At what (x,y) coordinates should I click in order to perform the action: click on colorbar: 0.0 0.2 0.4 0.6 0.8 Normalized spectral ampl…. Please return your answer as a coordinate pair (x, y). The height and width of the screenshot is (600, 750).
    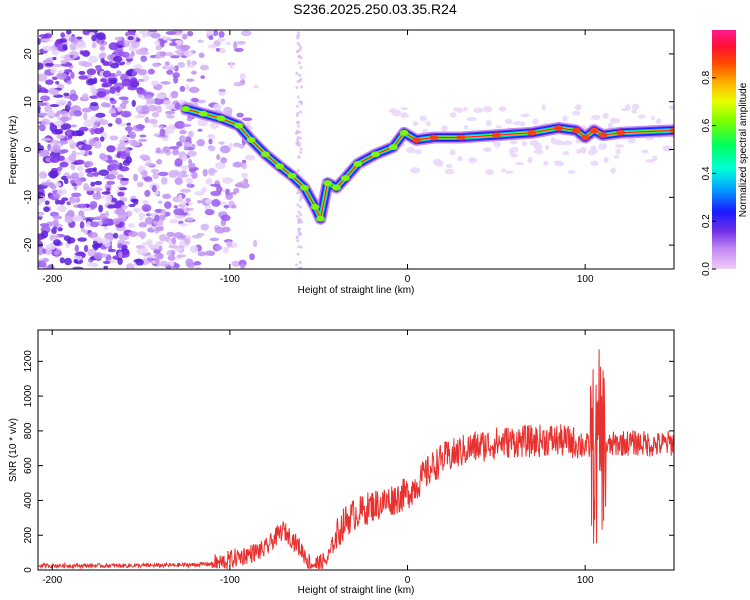
    Looking at the image, I should click on (725, 153).